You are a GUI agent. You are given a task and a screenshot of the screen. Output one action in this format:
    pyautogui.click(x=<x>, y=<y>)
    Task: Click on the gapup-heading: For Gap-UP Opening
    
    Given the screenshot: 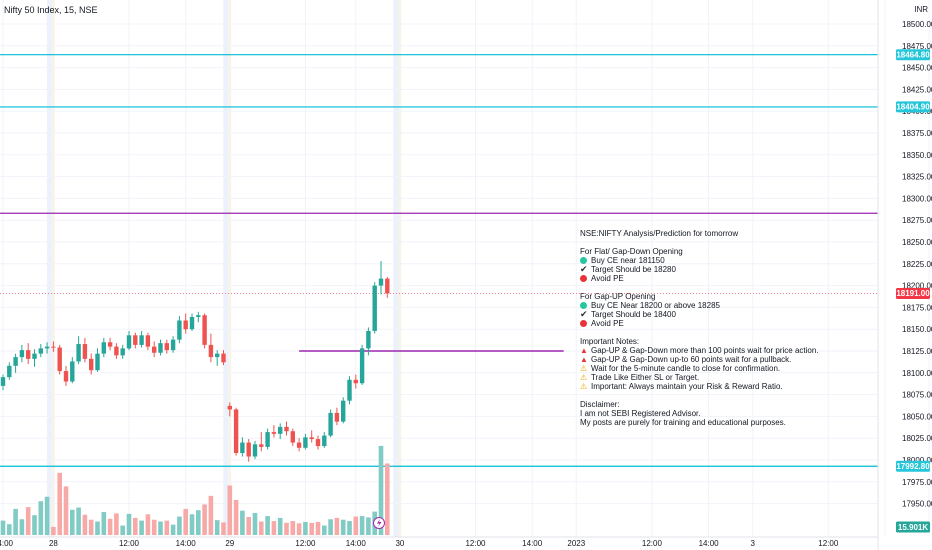 What is the action you would take?
    pyautogui.click(x=618, y=296)
    